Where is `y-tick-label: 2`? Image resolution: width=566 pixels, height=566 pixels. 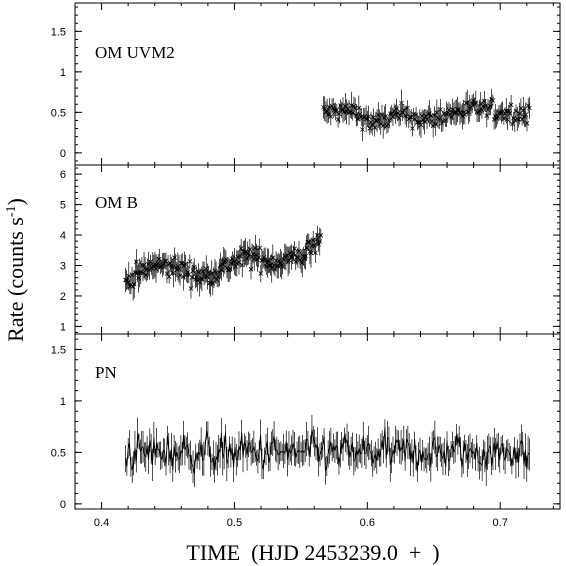
y-tick-label: 2 is located at coordinates (63, 297).